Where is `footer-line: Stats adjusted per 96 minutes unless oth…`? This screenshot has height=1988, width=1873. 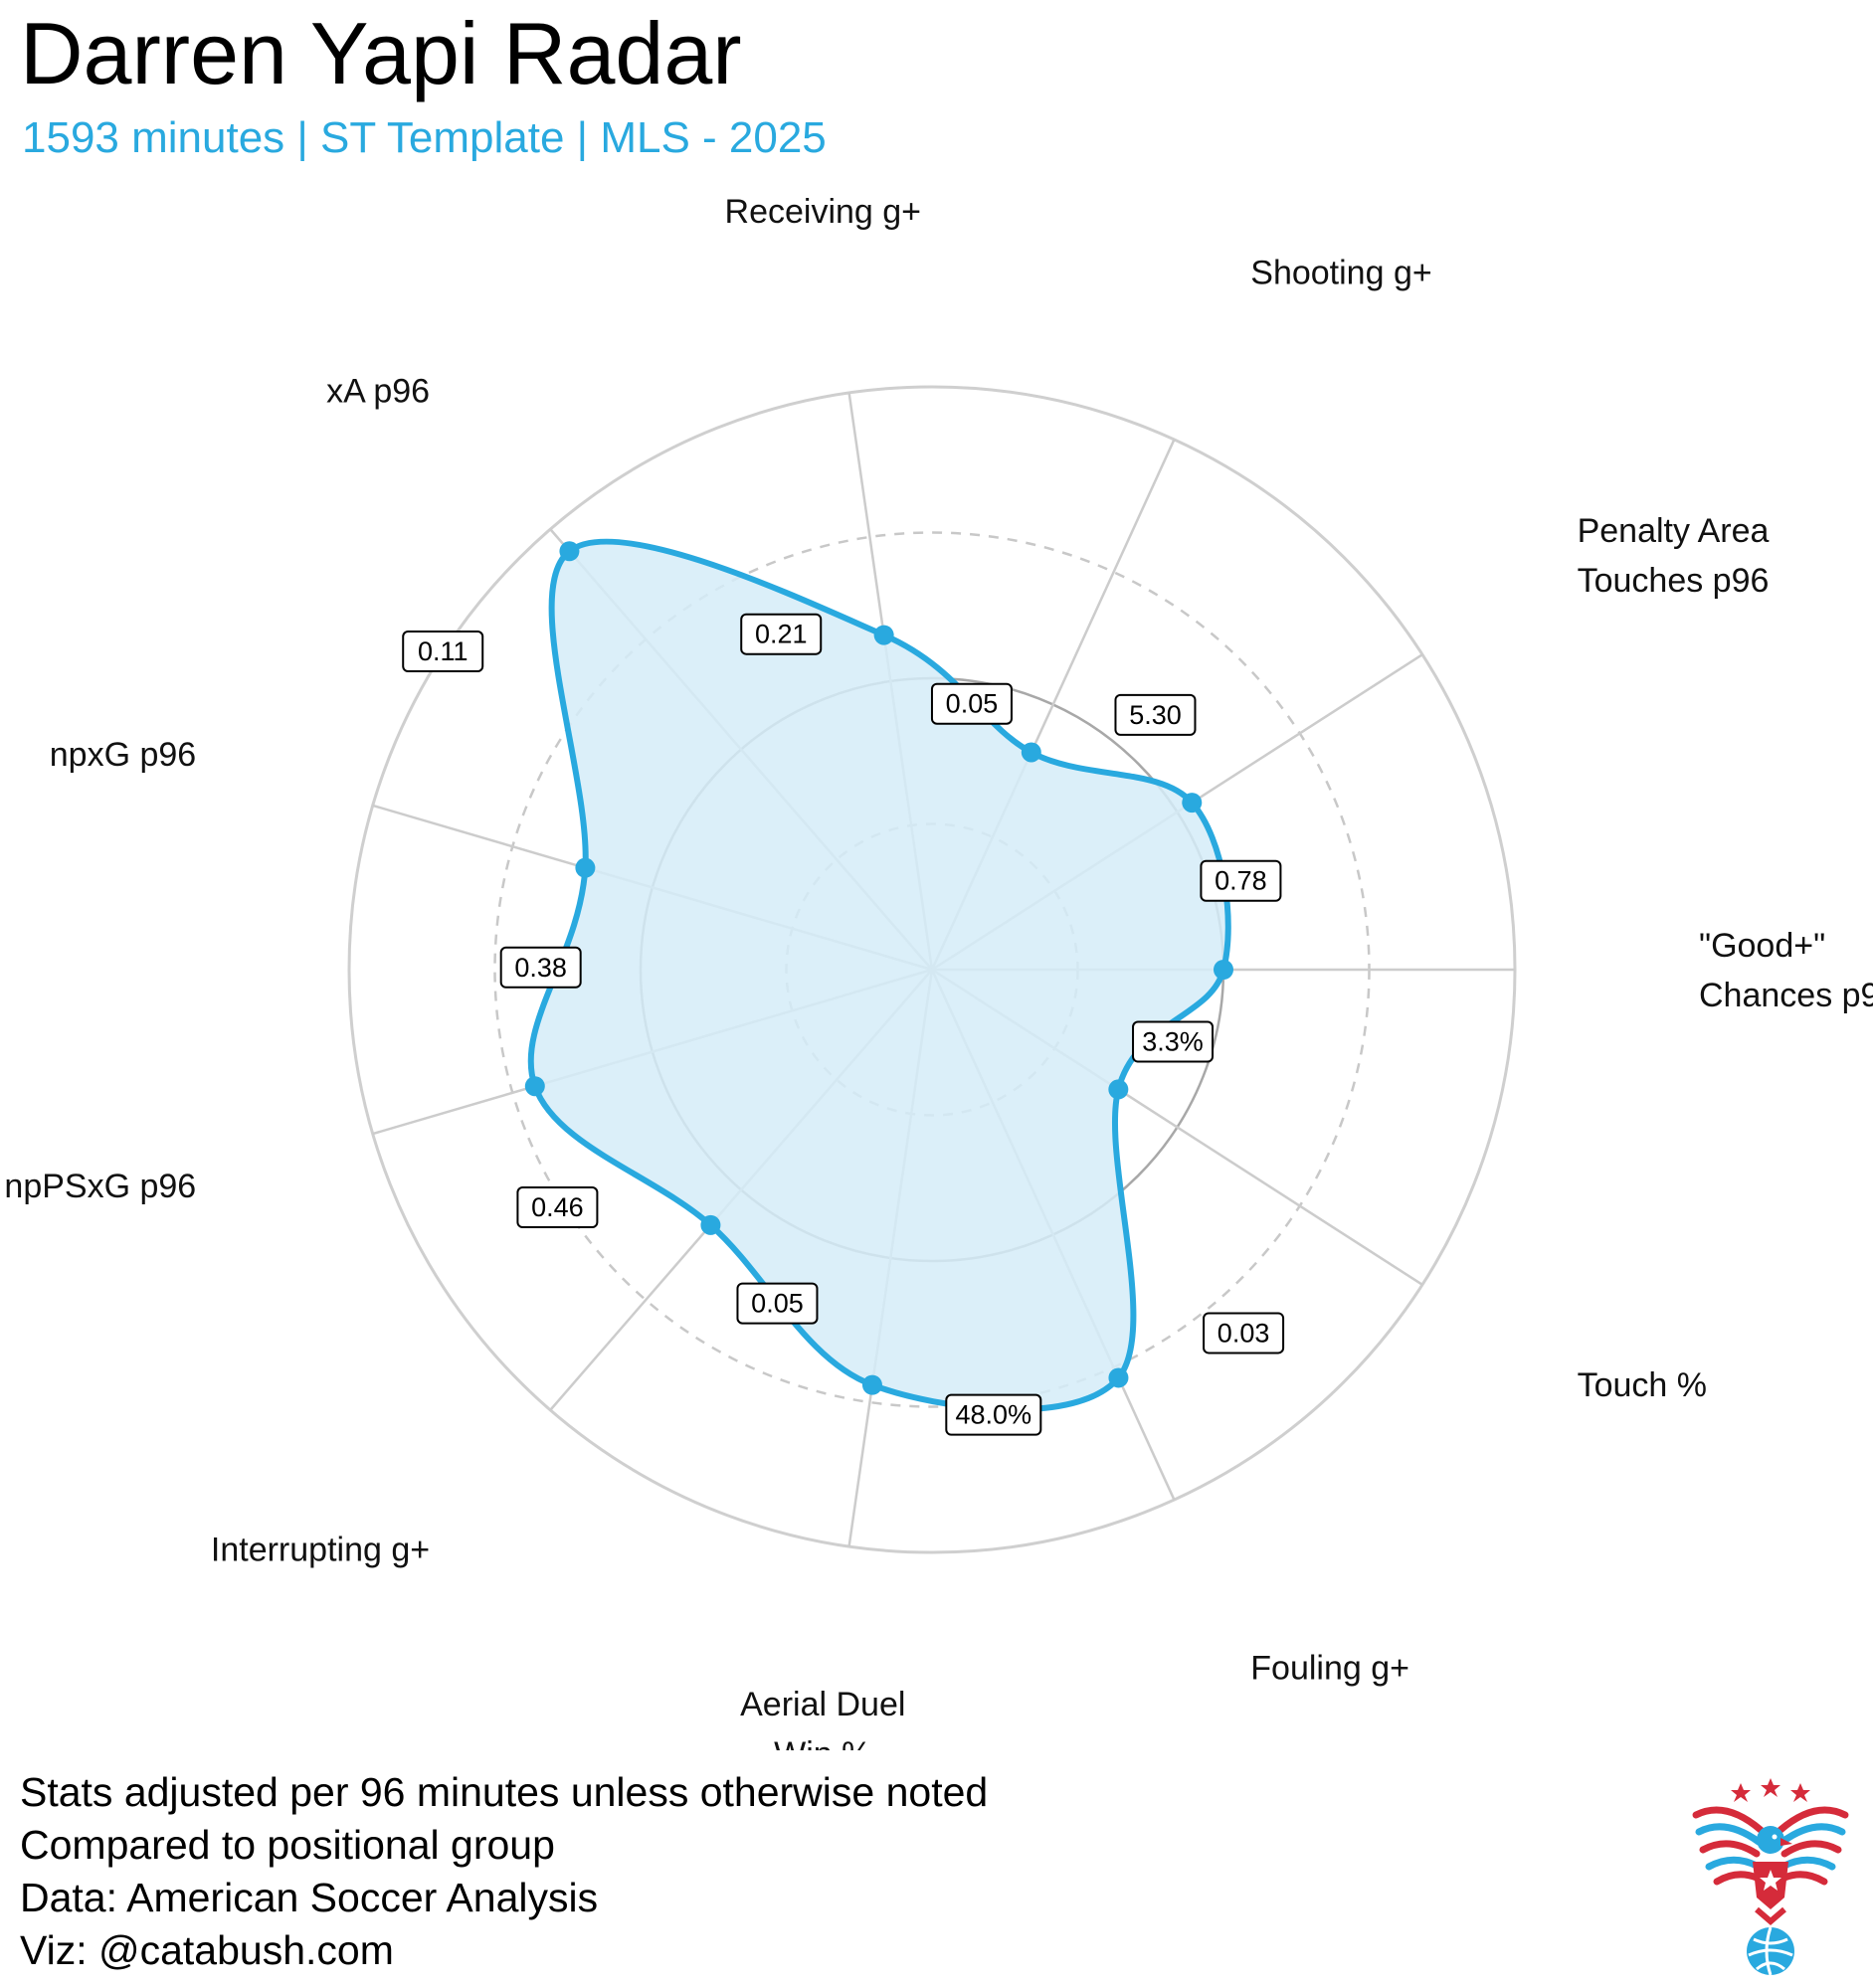 footer-line: Stats adjusted per 96 minutes unless oth… is located at coordinates (504, 1792).